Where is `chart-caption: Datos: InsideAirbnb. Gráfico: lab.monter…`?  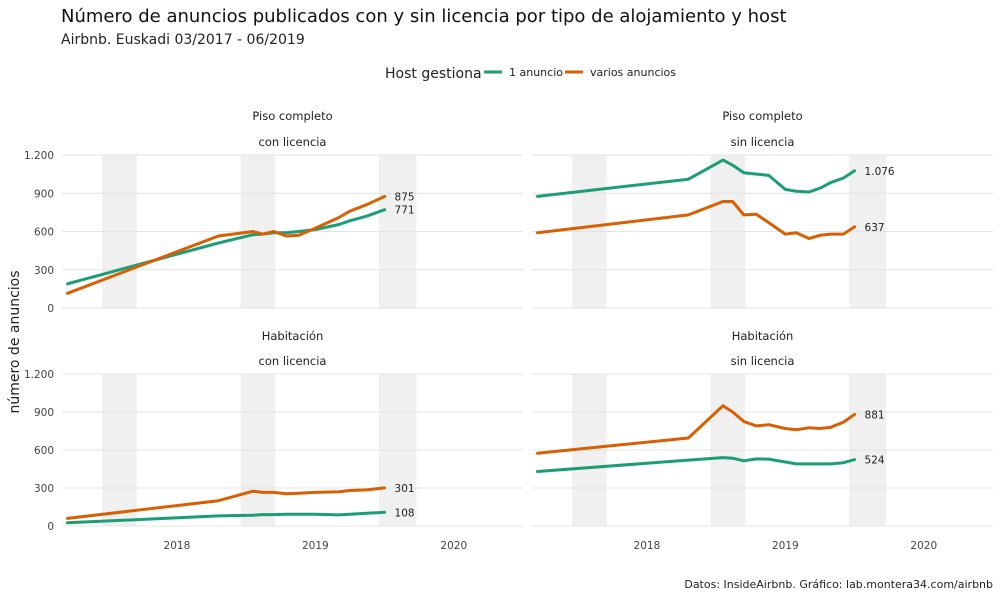 chart-caption: Datos: InsideAirbnb. Gráfico: lab.monter… is located at coordinates (838, 584).